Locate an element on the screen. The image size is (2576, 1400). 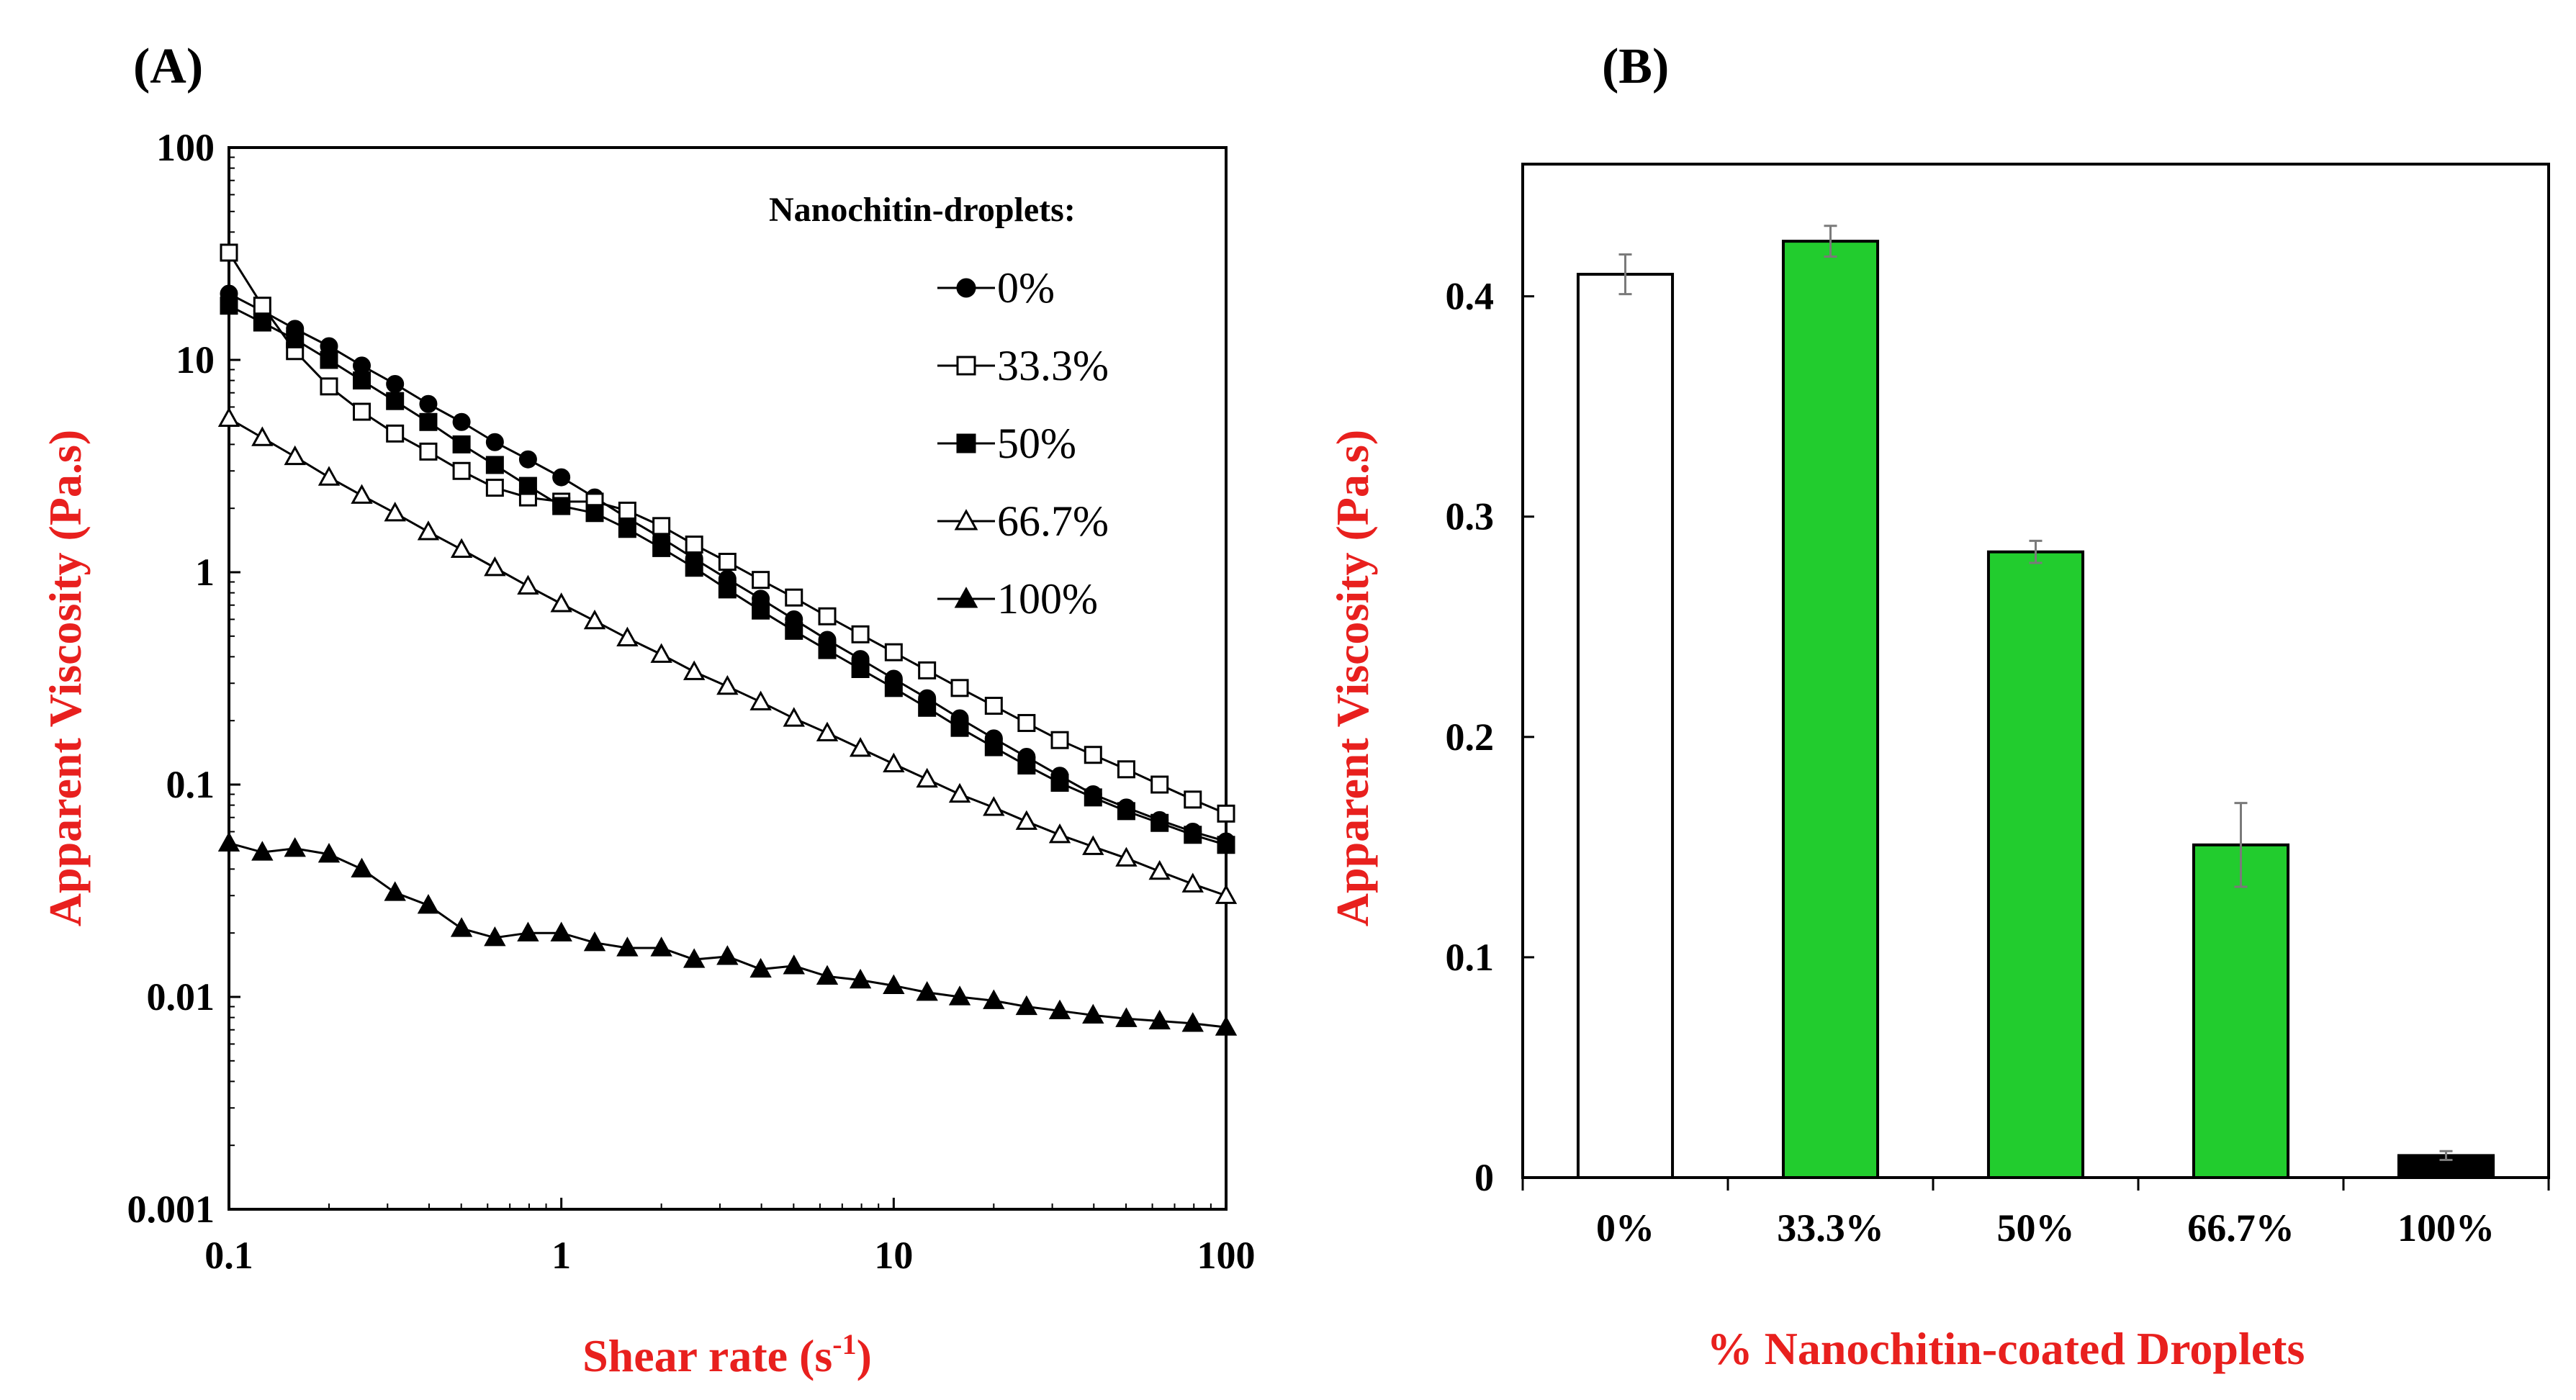
legend-item: 50% is located at coordinates (1006, 443).